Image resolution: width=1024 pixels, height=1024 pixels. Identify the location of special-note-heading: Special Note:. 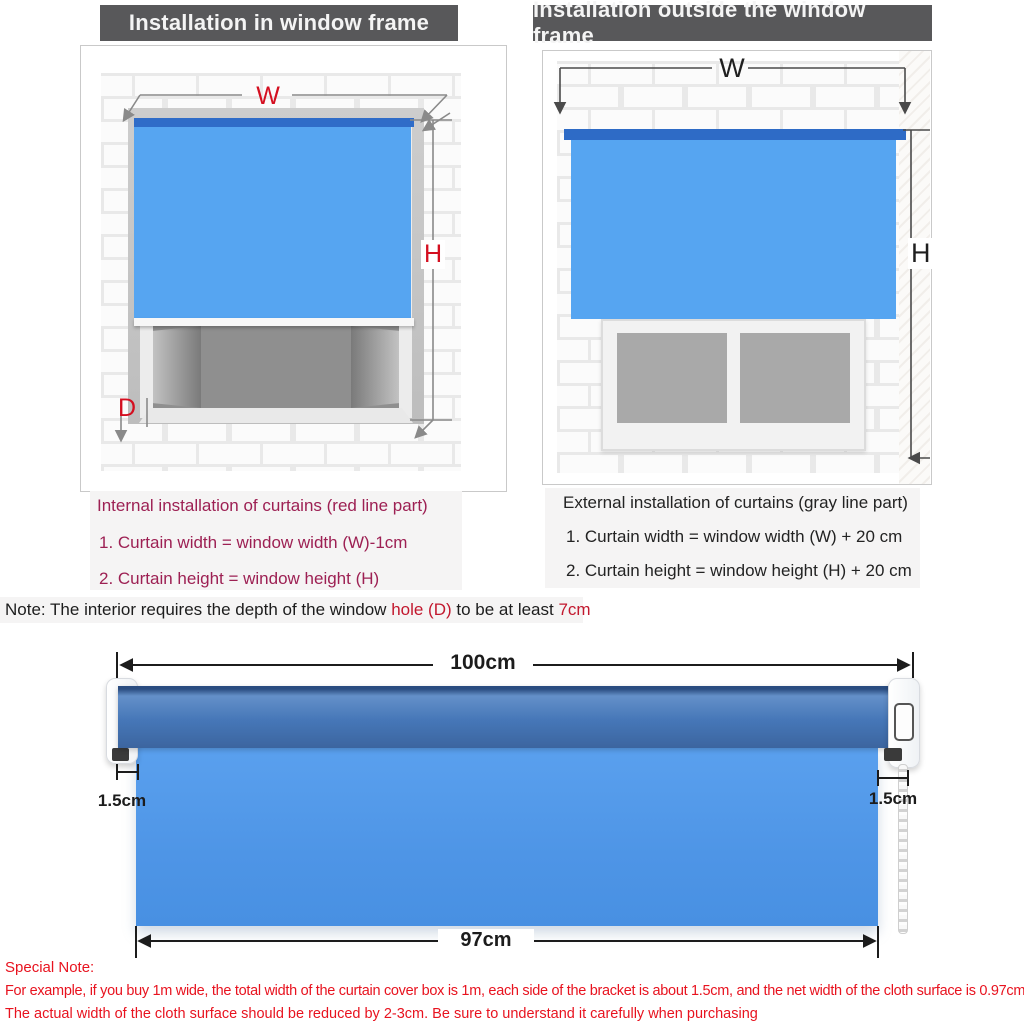
(50, 967).